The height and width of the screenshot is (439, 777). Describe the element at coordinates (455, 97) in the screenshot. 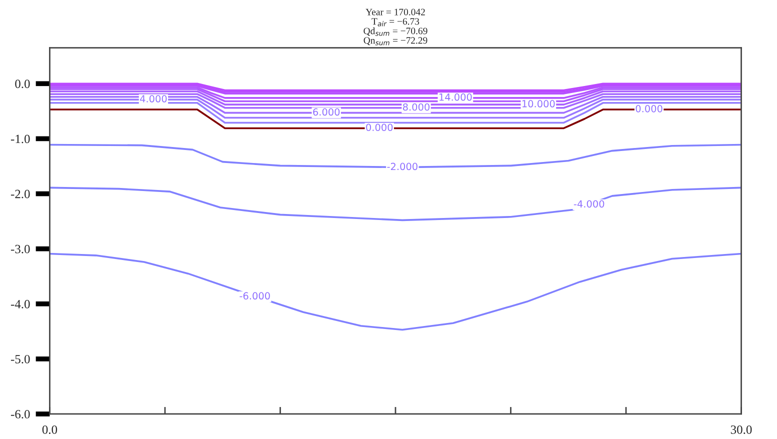

I see `annotation: 14.000` at that location.